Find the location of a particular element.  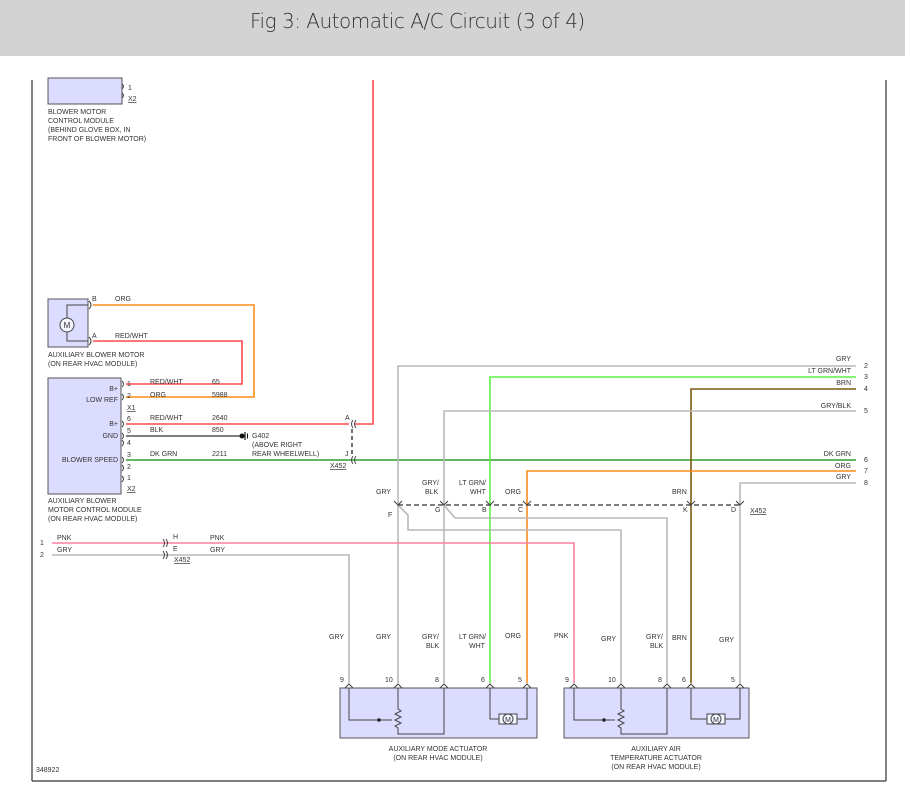

component-label: CONTROL MODULE is located at coordinates (81, 121).